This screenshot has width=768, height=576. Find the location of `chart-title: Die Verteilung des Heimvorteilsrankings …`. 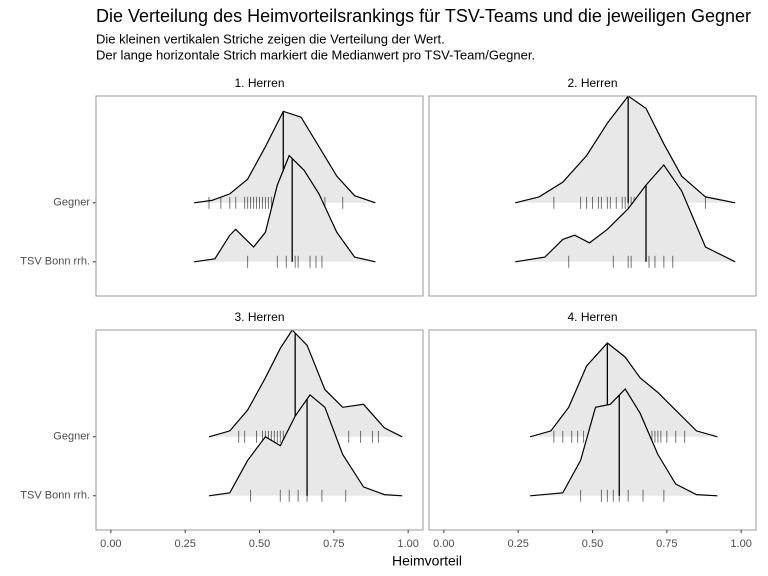

chart-title: Die Verteilung des Heimvorteilsrankings … is located at coordinates (423, 16).